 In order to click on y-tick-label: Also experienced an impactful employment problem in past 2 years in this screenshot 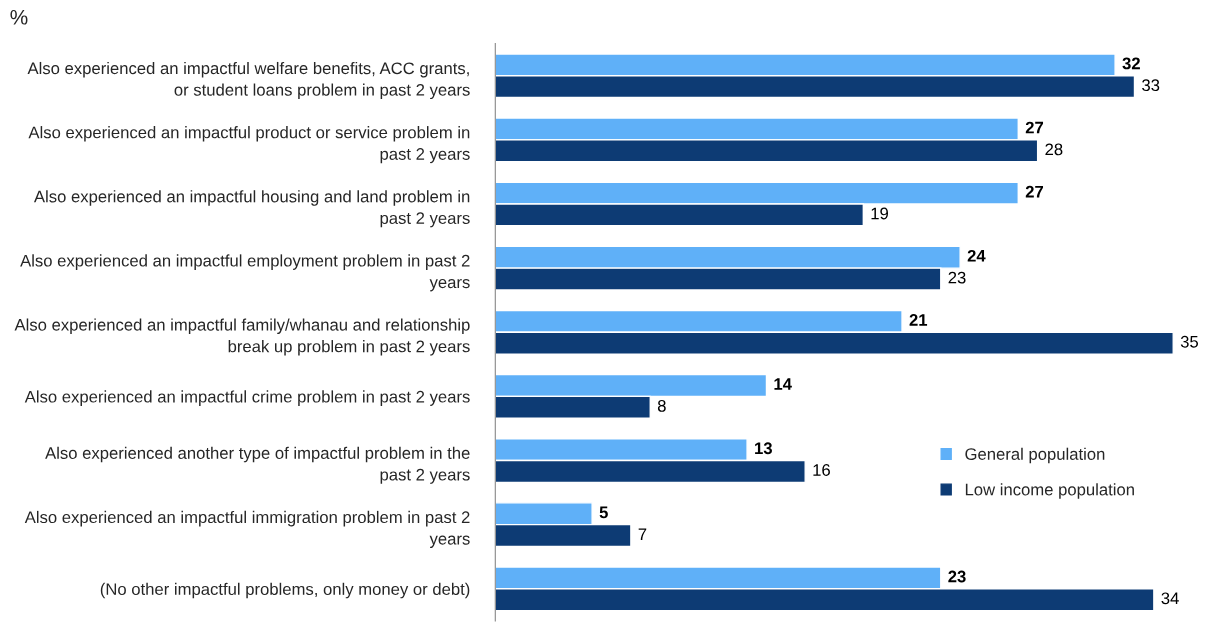, I will do `click(245, 273)`.